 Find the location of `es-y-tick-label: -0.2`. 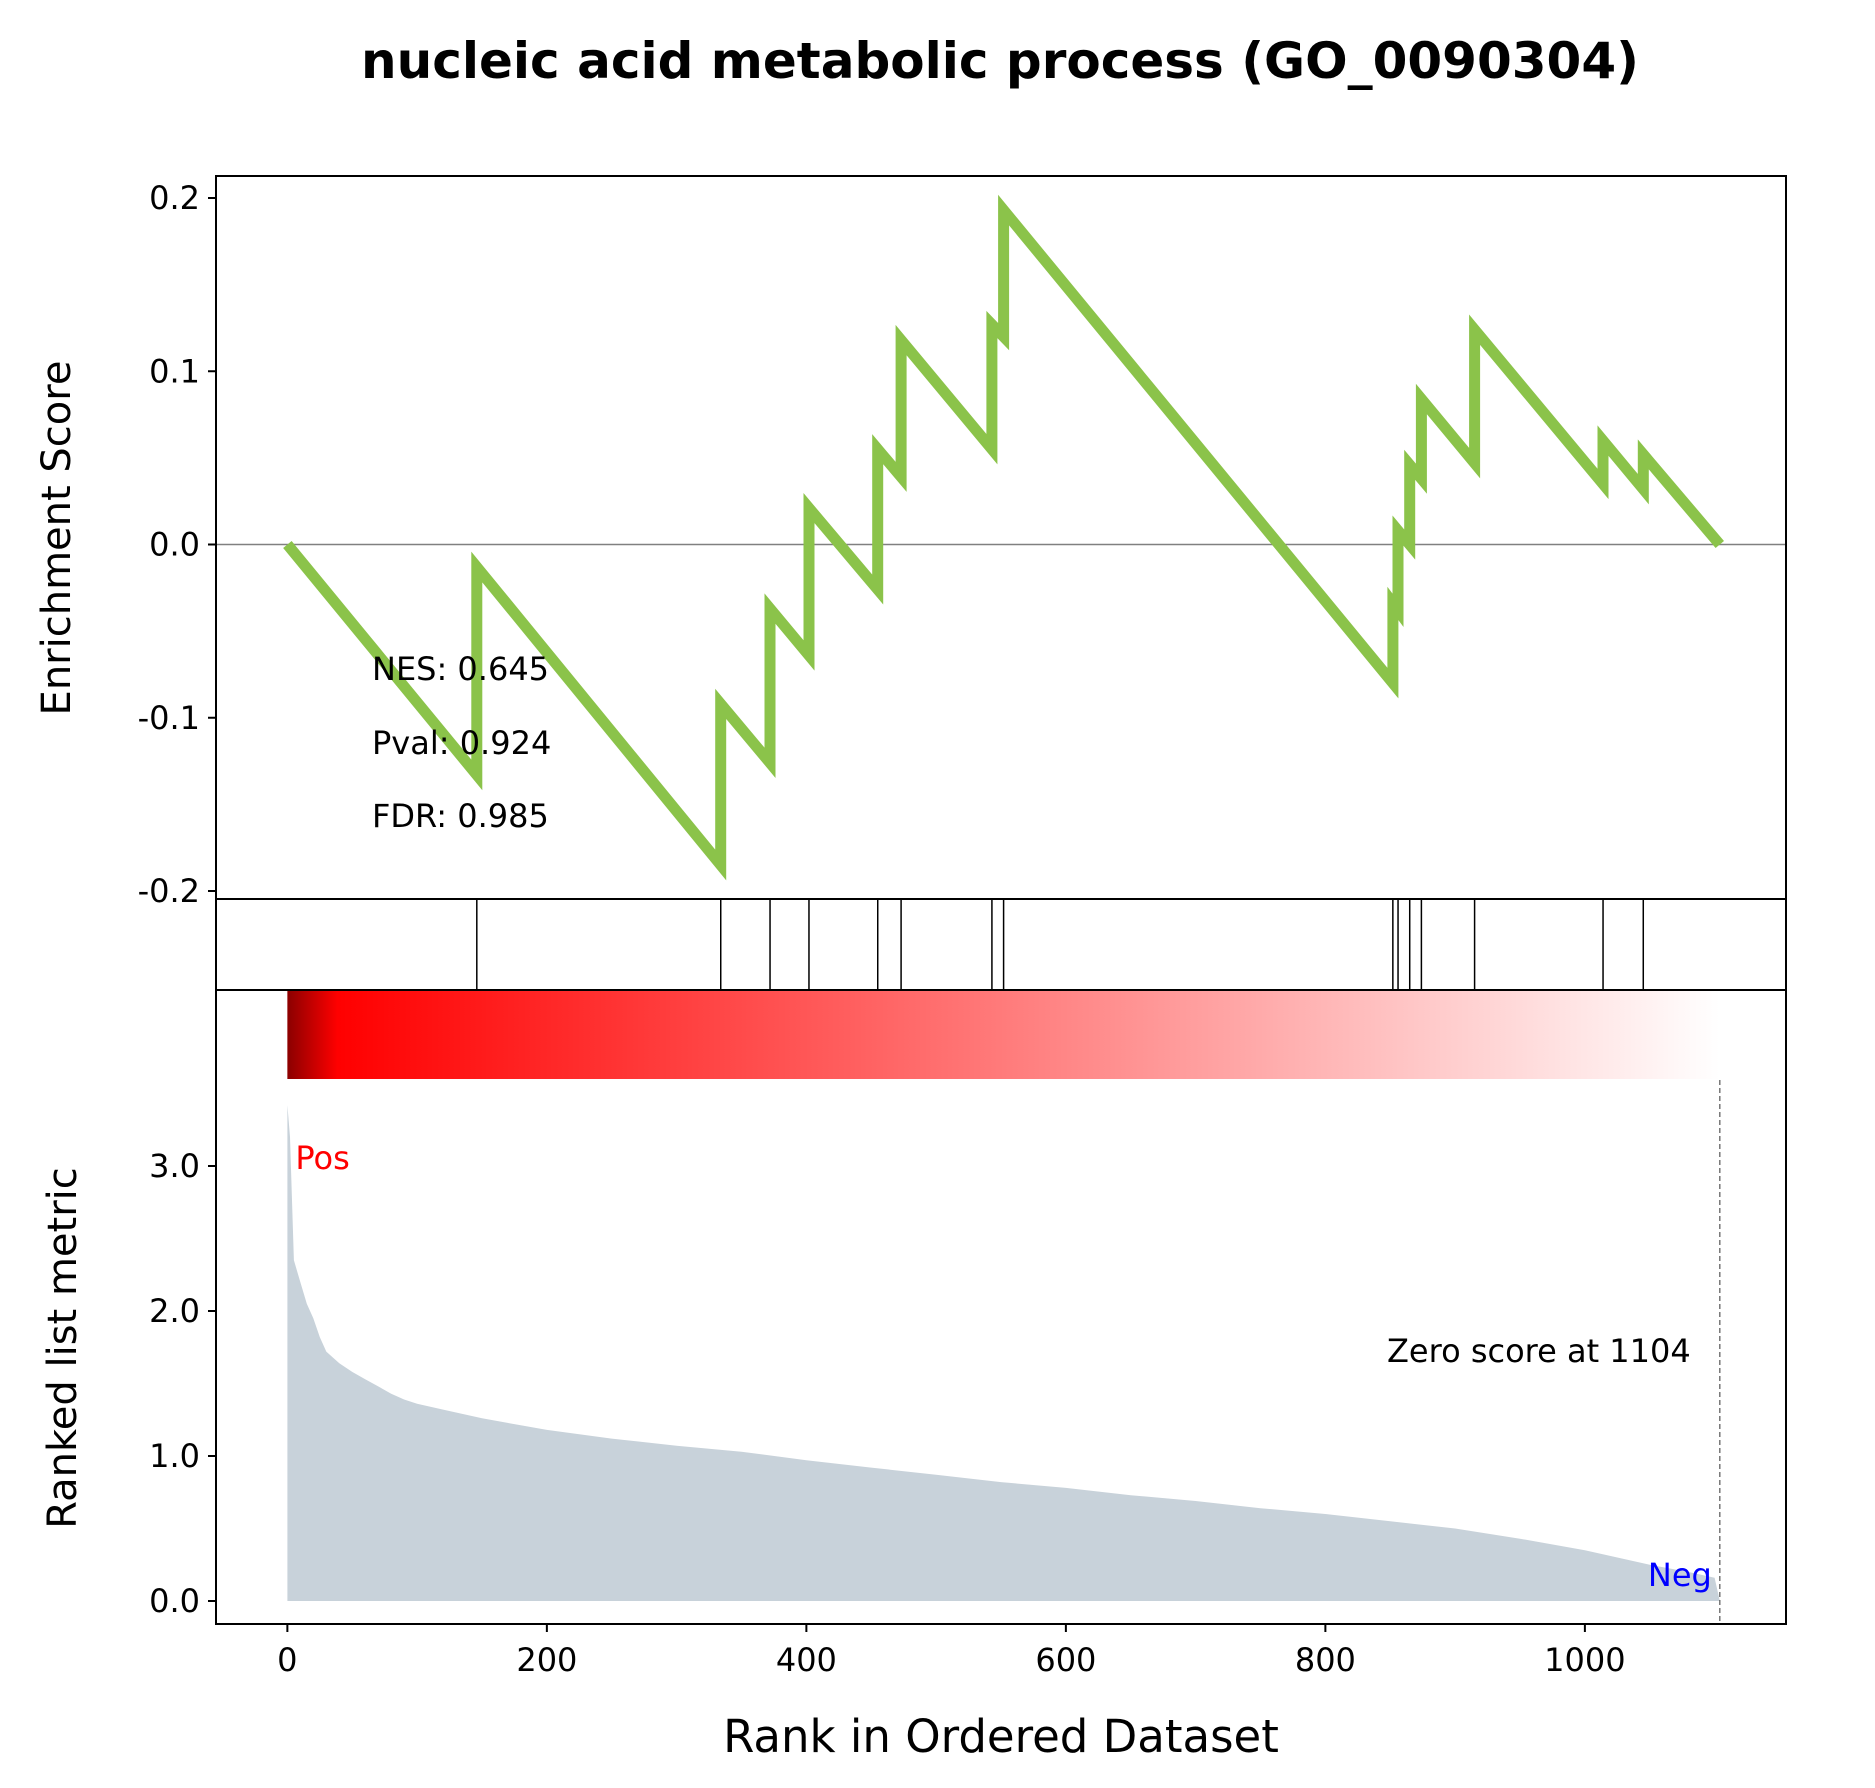

es-y-tick-label: -0.2 is located at coordinates (169, 891).